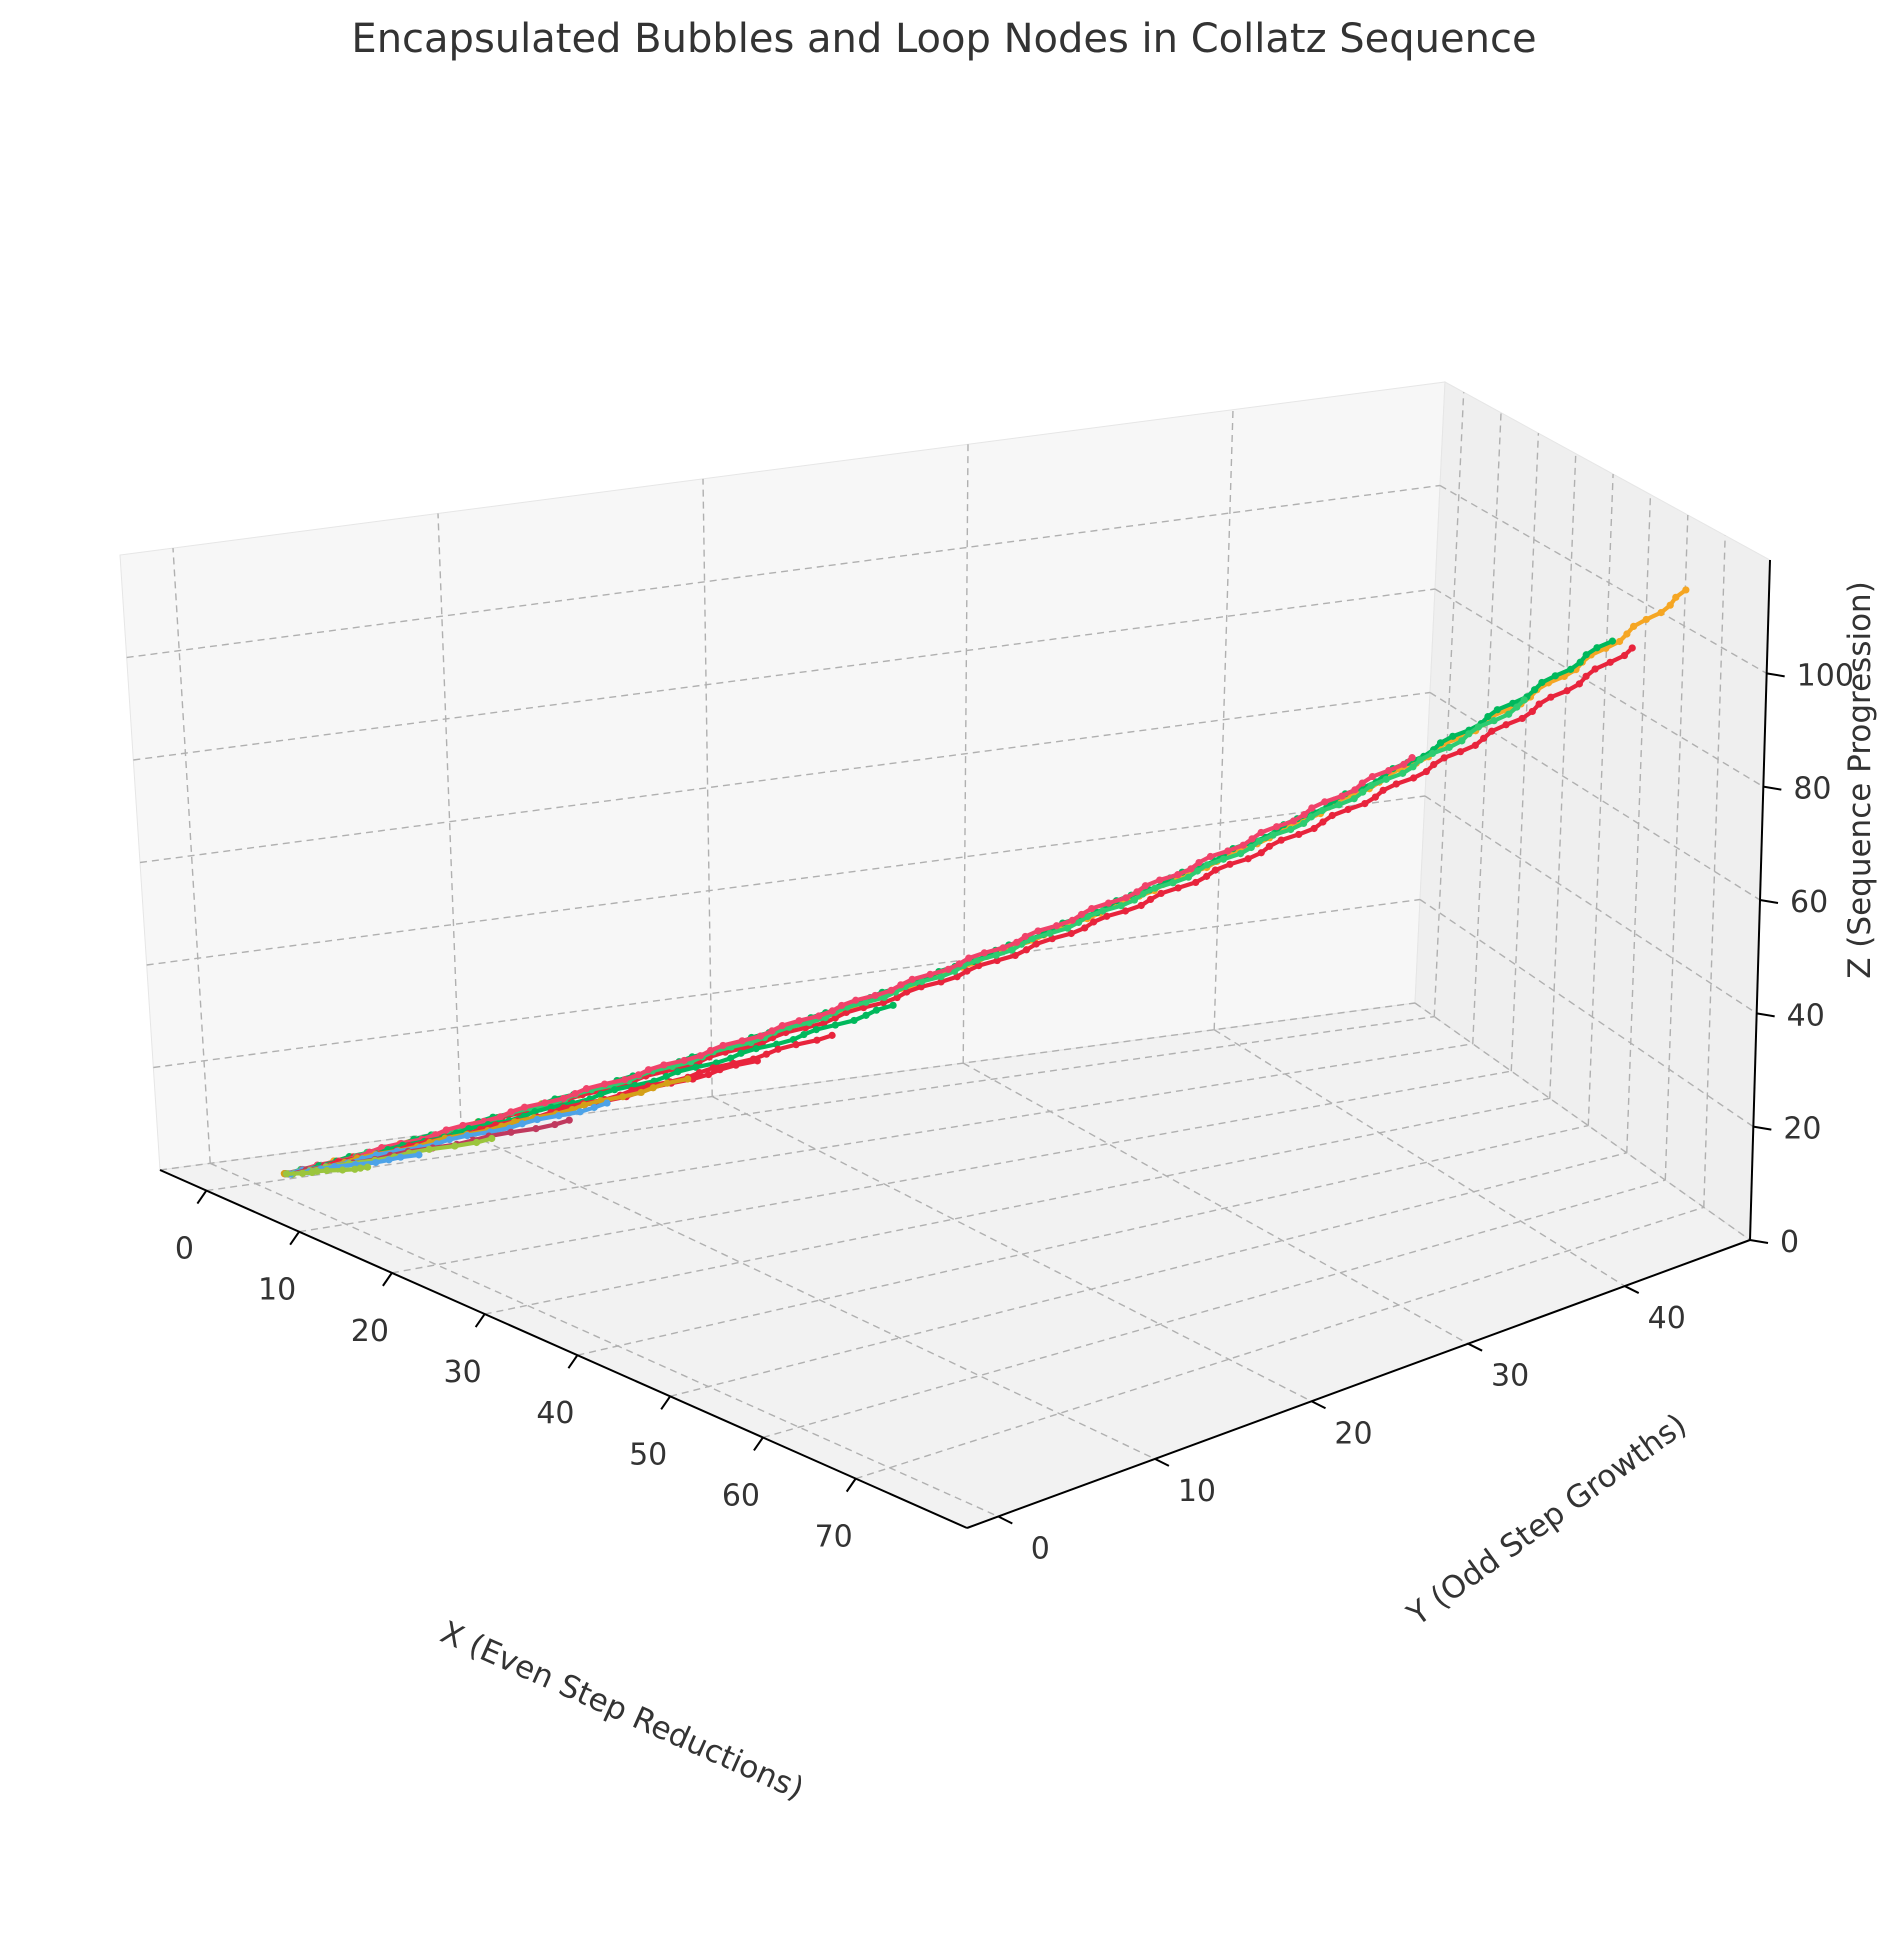 The height and width of the screenshot is (1938, 1888). I want to click on tick-label: 80, so click(1812, 789).